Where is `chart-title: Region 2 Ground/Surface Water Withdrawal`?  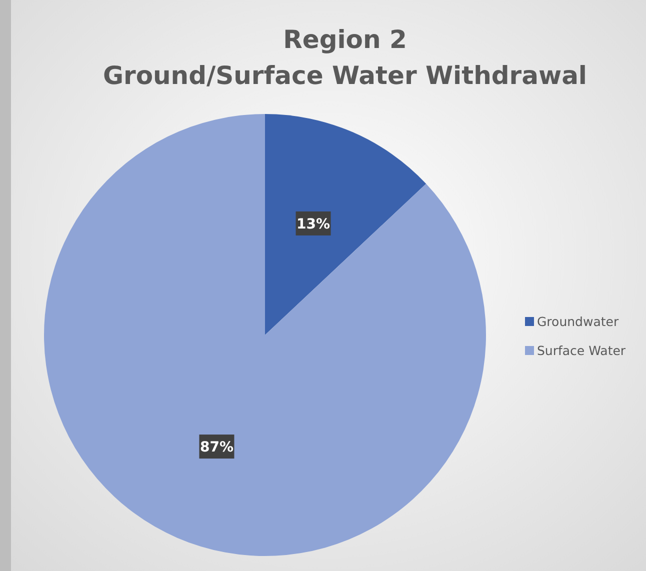 chart-title: Region 2 Ground/Surface Water Withdrawal is located at coordinates (345, 57).